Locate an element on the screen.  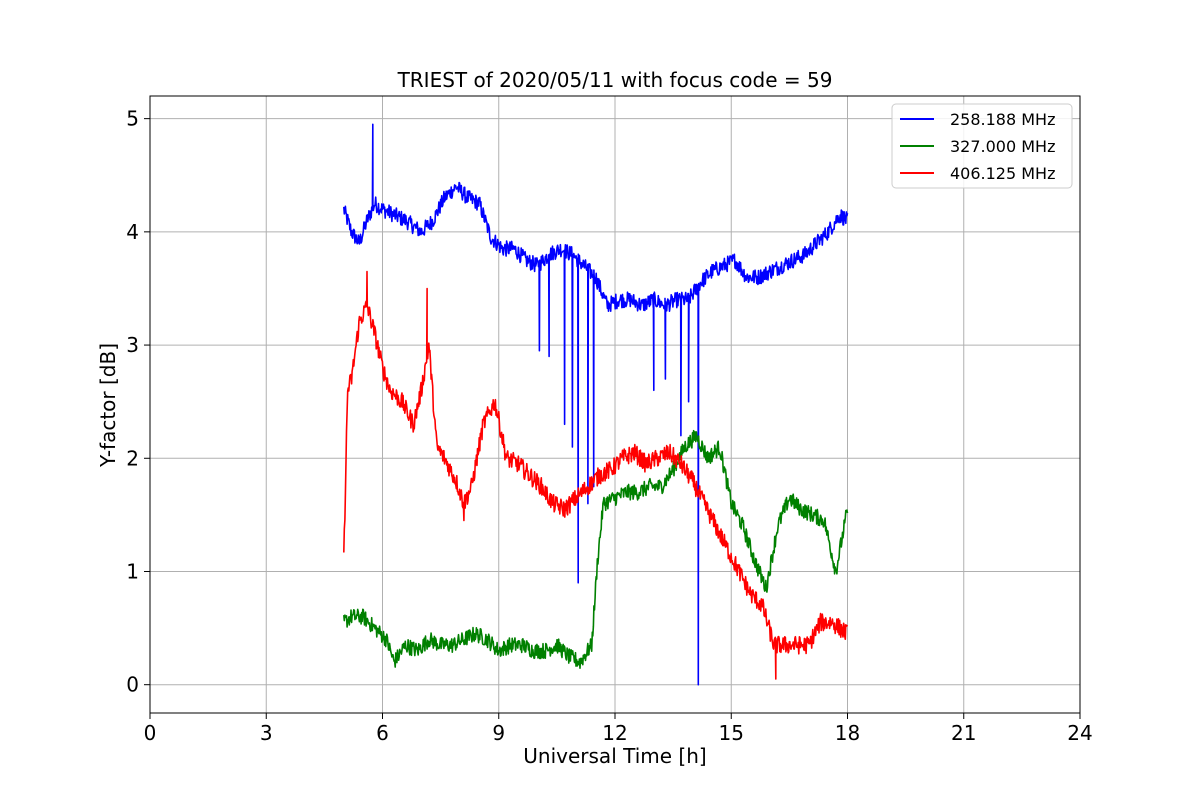
x-tick-label: 18 is located at coordinates (847, 733).